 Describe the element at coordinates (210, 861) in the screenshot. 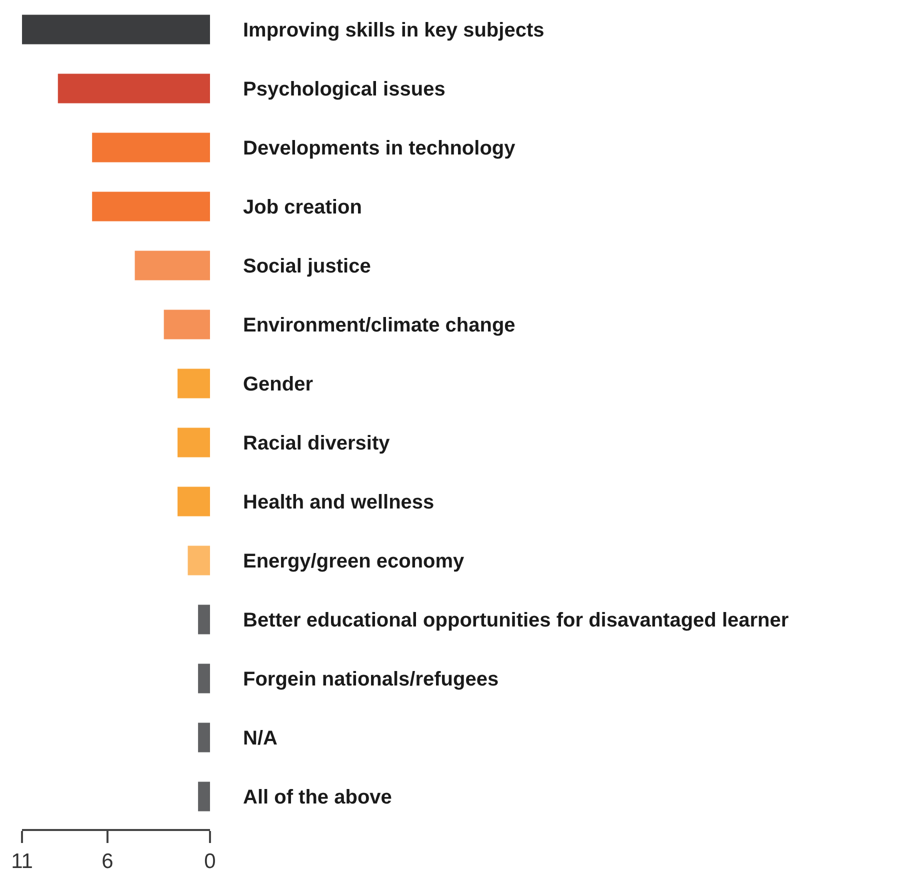

I see `x-tick-label: 0` at that location.